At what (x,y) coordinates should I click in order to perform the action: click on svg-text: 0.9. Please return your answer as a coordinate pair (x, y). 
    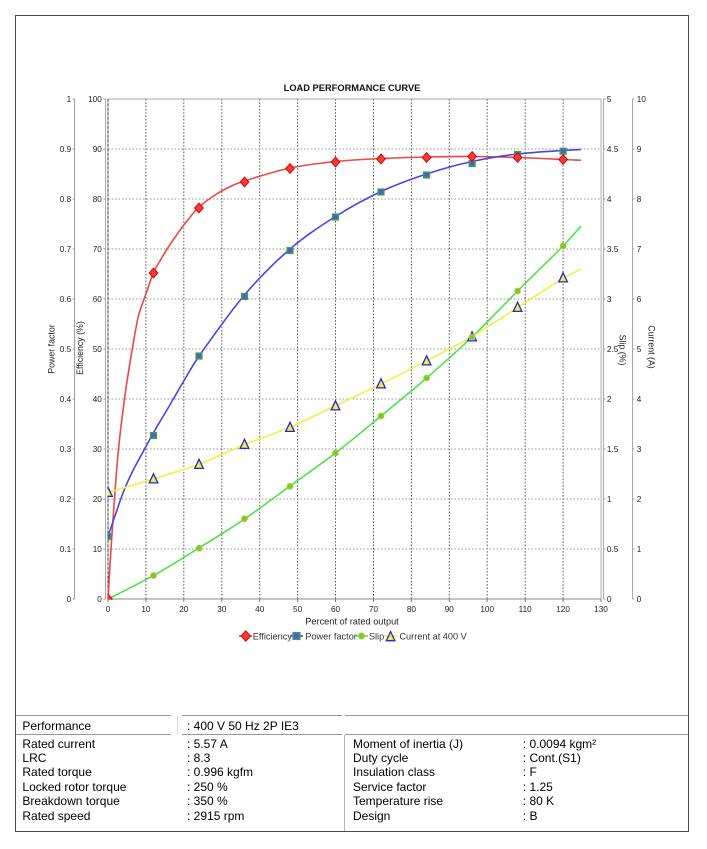
    Looking at the image, I should click on (66, 149).